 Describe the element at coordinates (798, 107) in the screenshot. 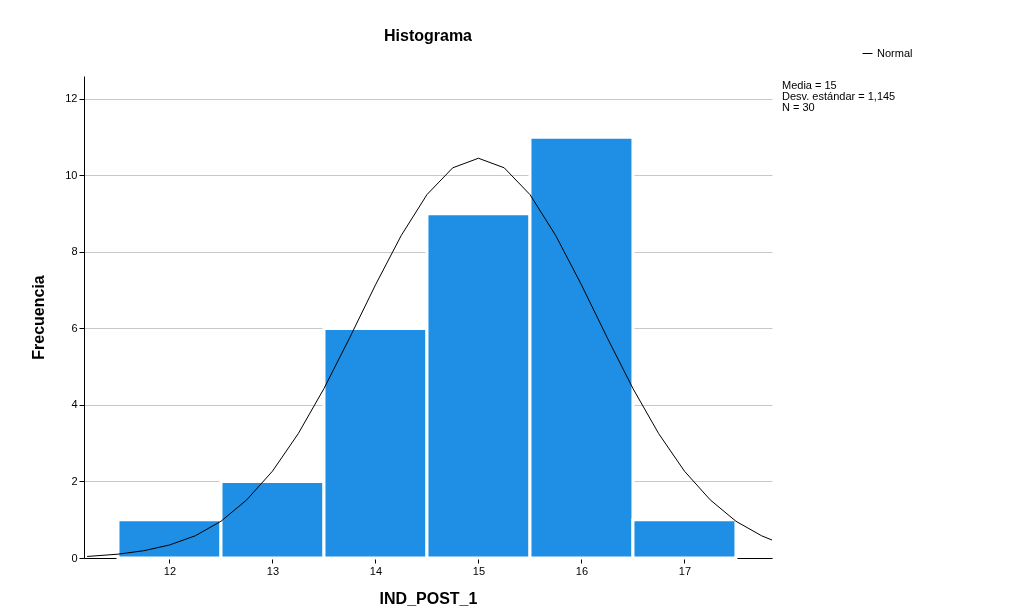

I see `text: N = 30` at that location.